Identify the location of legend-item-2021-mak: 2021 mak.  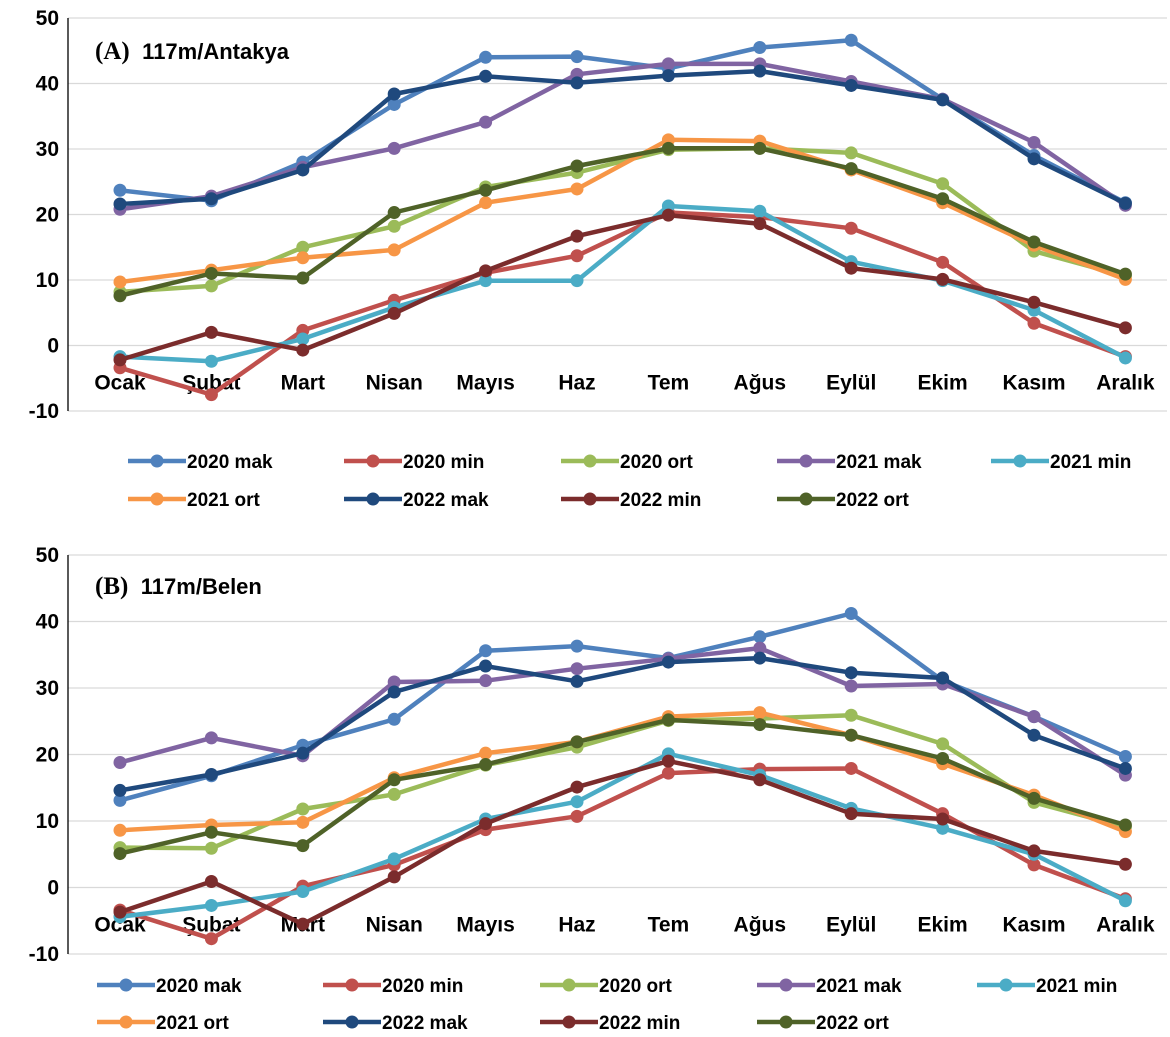
(829, 986).